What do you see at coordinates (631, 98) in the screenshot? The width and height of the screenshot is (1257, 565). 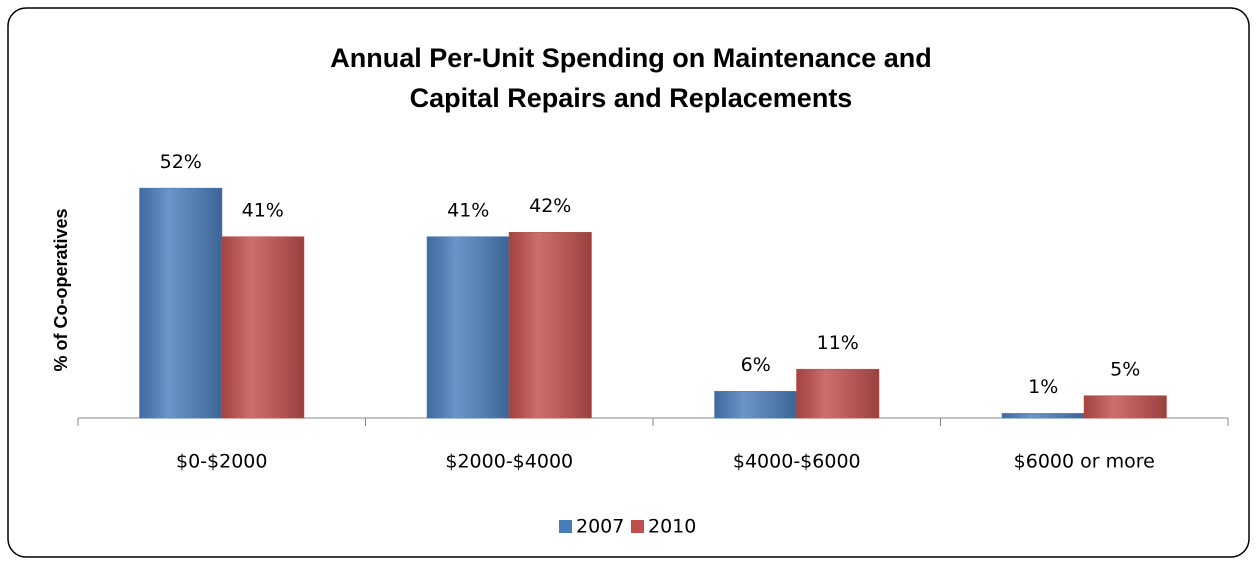 I see `chart-title: Capital Repairs and Replacements` at bounding box center [631, 98].